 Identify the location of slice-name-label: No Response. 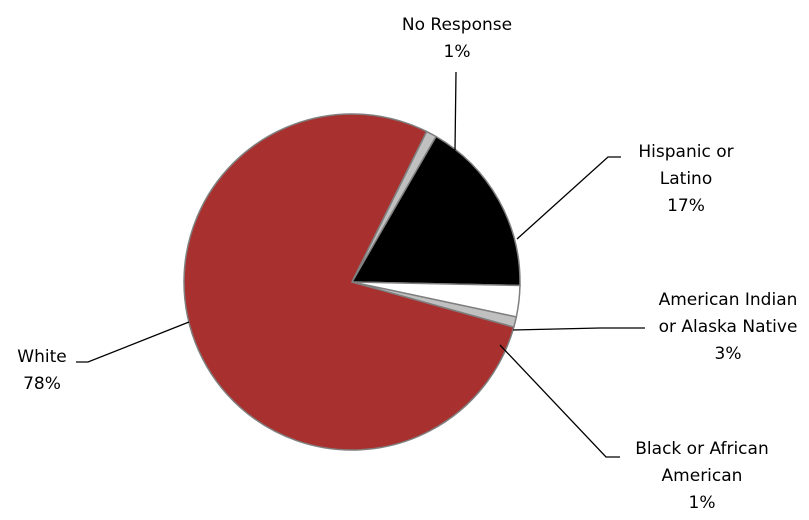
(457, 25).